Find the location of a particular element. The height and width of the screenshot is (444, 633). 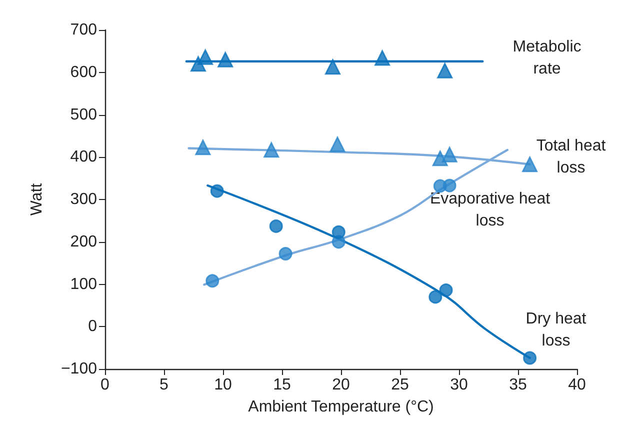

y-tick-label: −100 is located at coordinates (79, 369).